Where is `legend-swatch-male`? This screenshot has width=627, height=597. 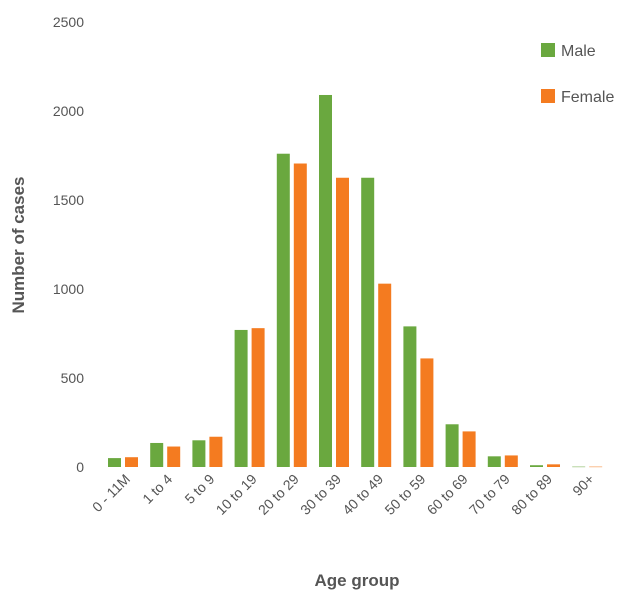 legend-swatch-male is located at coordinates (548, 50).